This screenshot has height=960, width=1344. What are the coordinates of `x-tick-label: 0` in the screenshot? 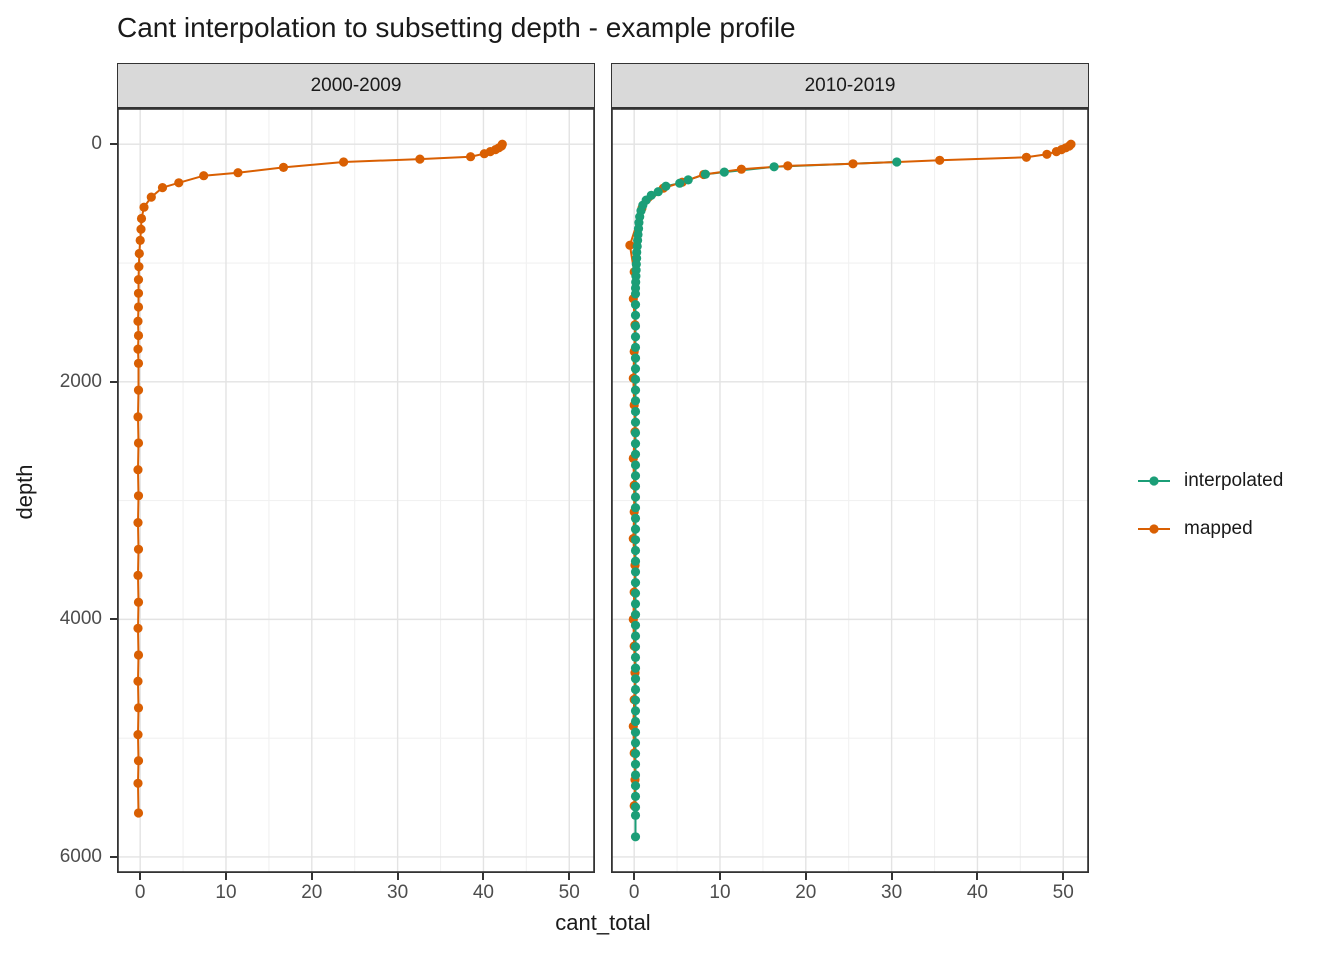 It's located at (140, 892).